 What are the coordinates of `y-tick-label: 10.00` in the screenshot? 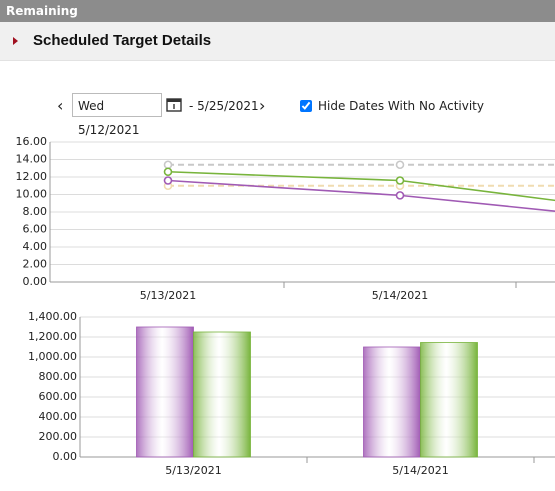 It's located at (32, 194).